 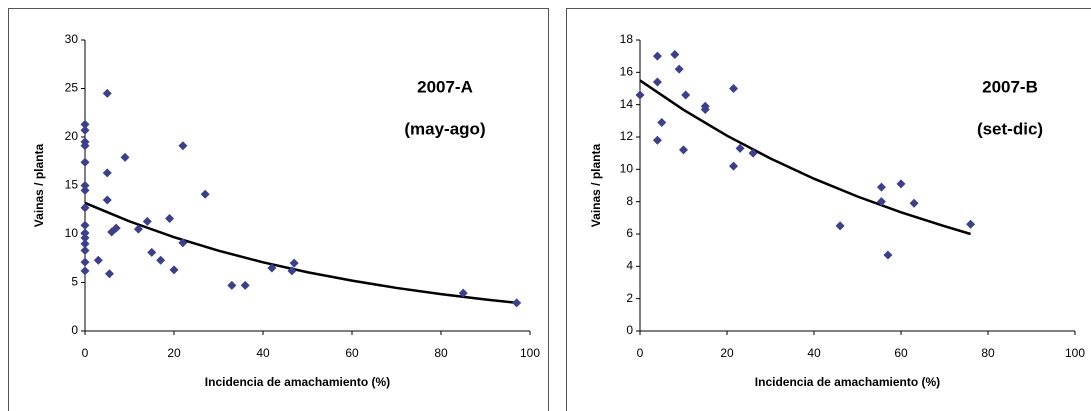 I want to click on y-tick-label: 2, so click(x=629, y=298).